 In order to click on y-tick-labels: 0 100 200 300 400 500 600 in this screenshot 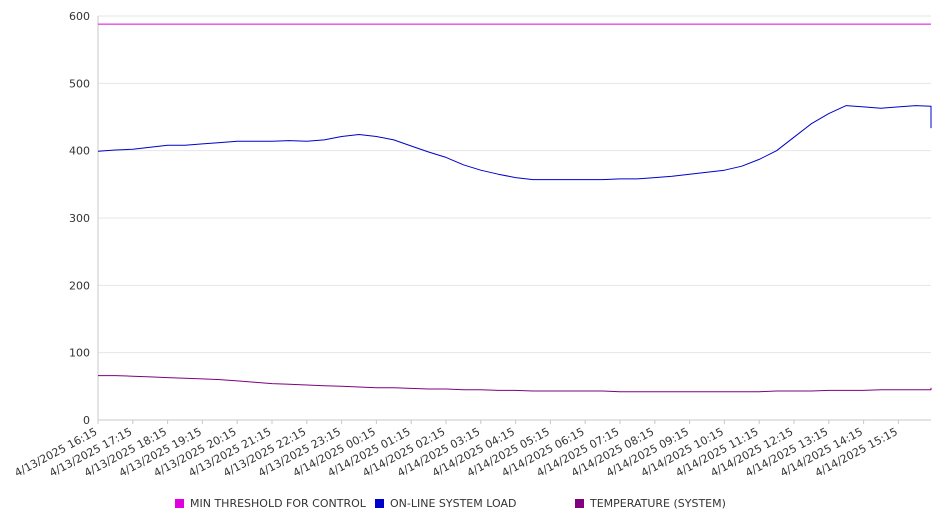, I will do `click(79, 218)`.